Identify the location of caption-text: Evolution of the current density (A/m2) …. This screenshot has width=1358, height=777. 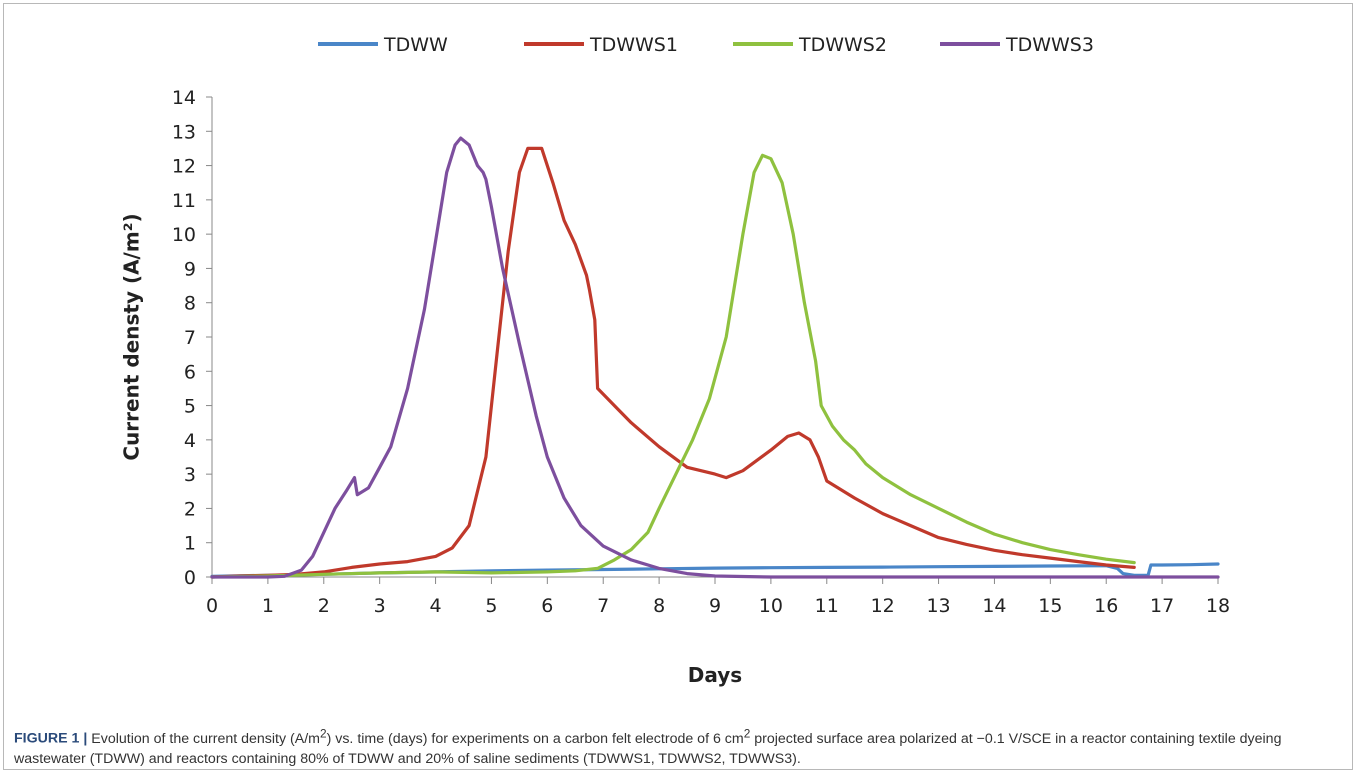
(648, 746).